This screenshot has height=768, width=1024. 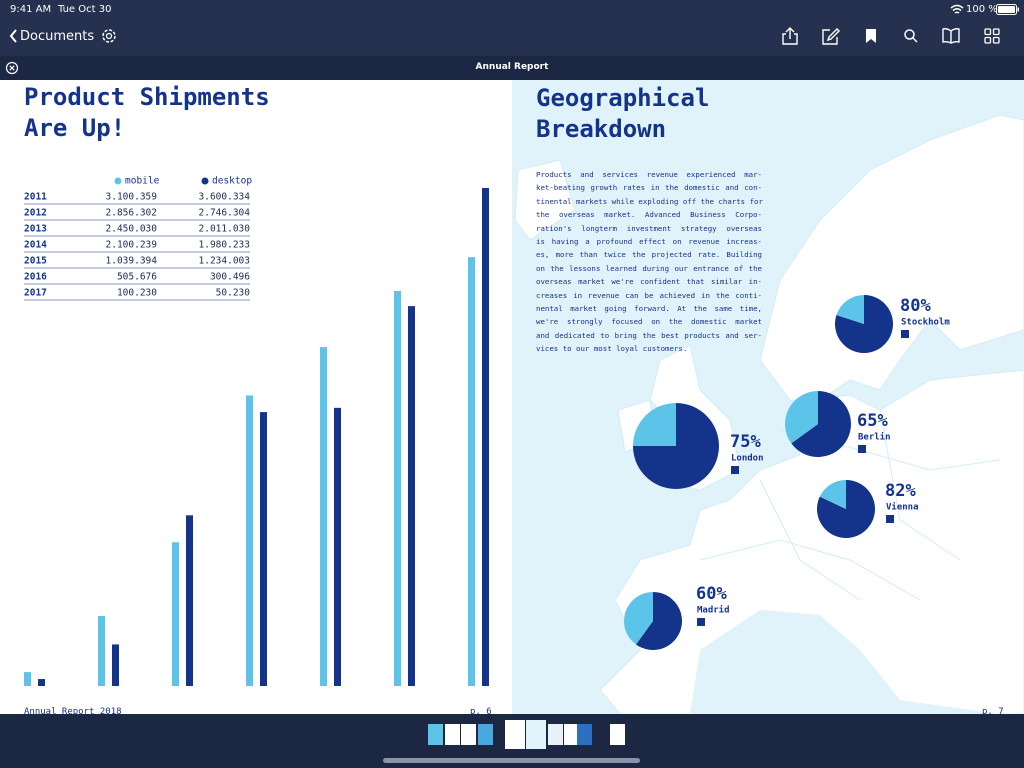 I want to click on edit-button, so click(x=831, y=37).